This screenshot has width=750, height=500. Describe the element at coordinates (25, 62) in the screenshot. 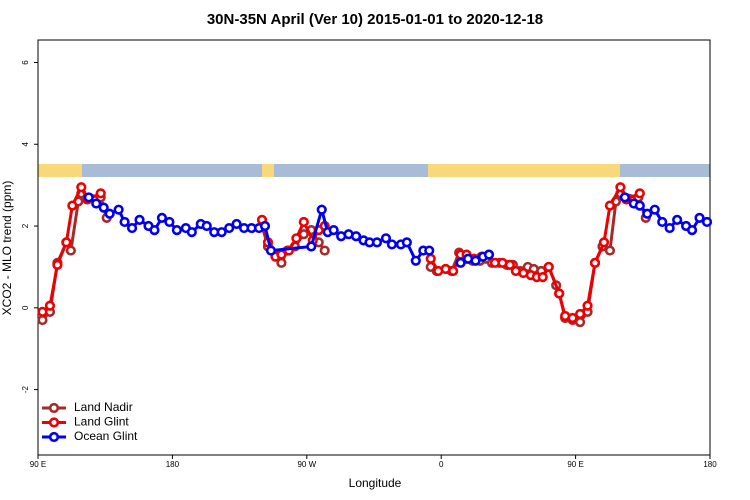

I see `y-tick-label: 6` at that location.